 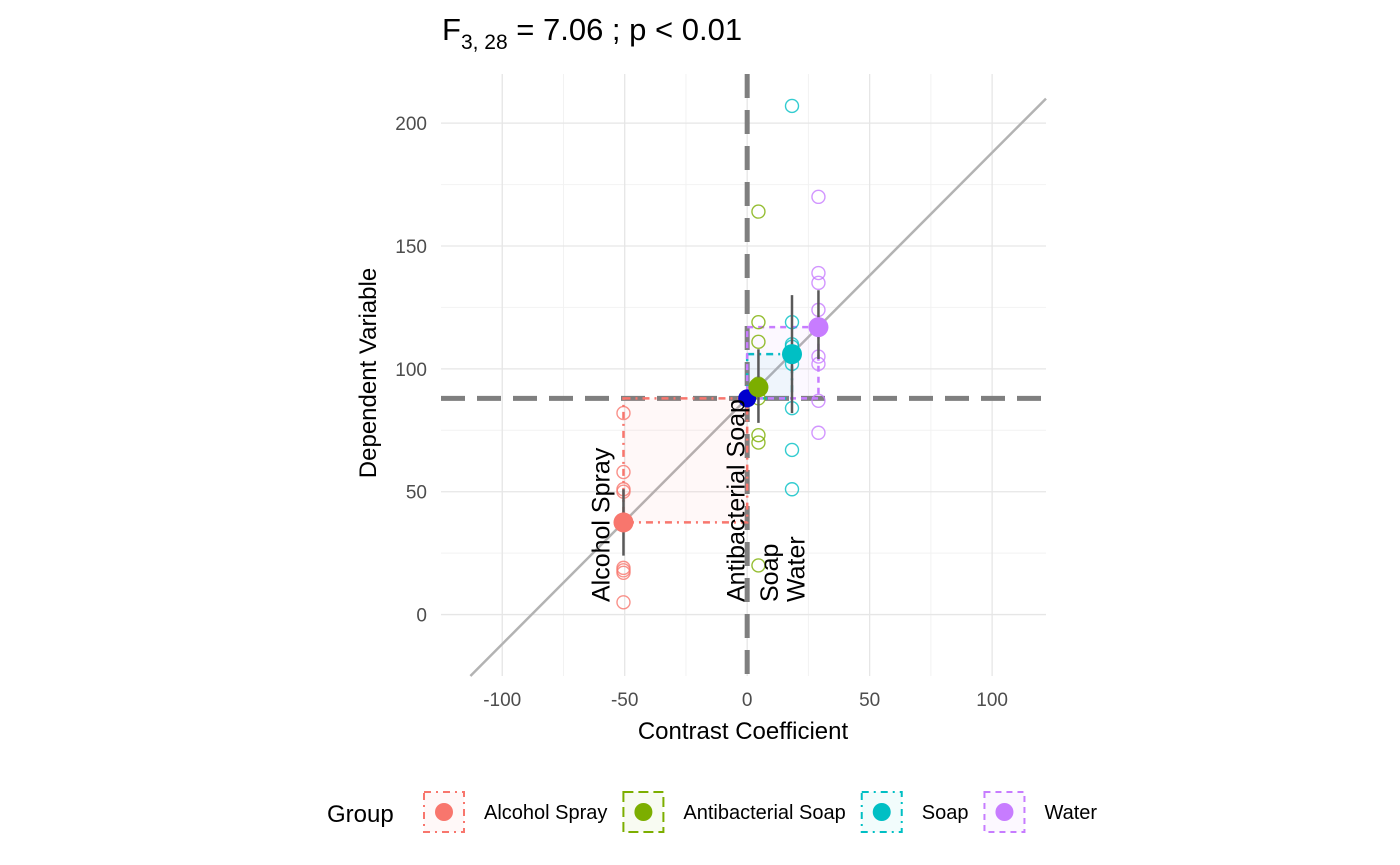 What do you see at coordinates (743, 731) in the screenshot?
I see `x-axis-label: Contrast Coefficient` at bounding box center [743, 731].